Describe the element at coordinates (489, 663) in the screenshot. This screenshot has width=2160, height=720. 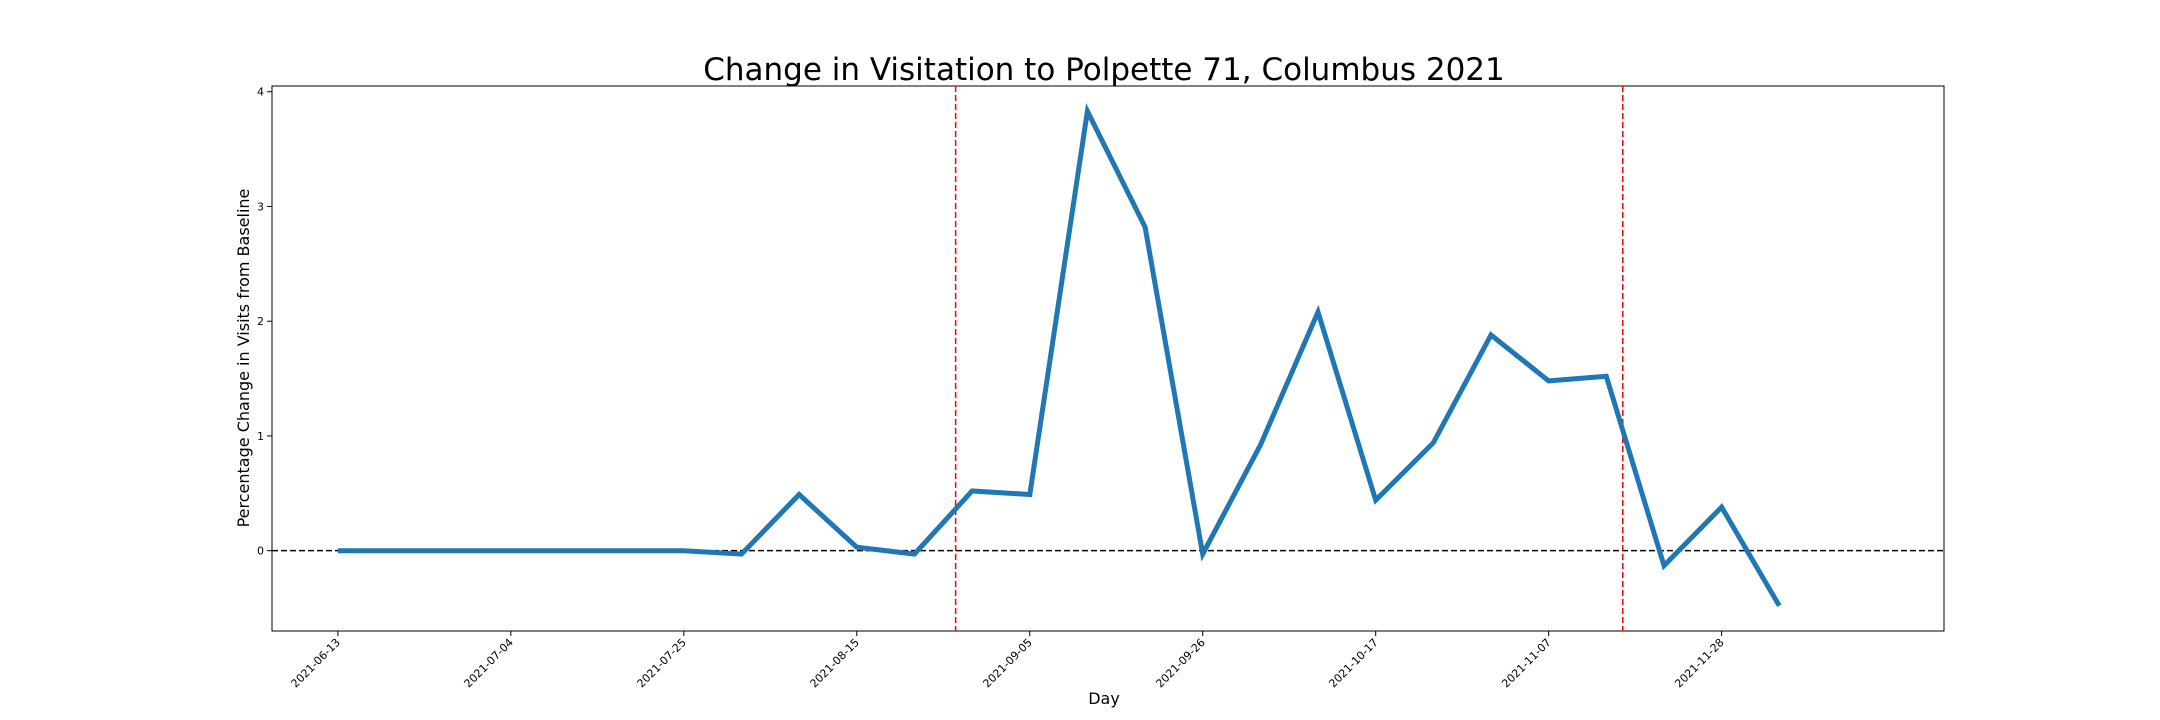
I see `x-tick-label: 2021-07-04` at that location.